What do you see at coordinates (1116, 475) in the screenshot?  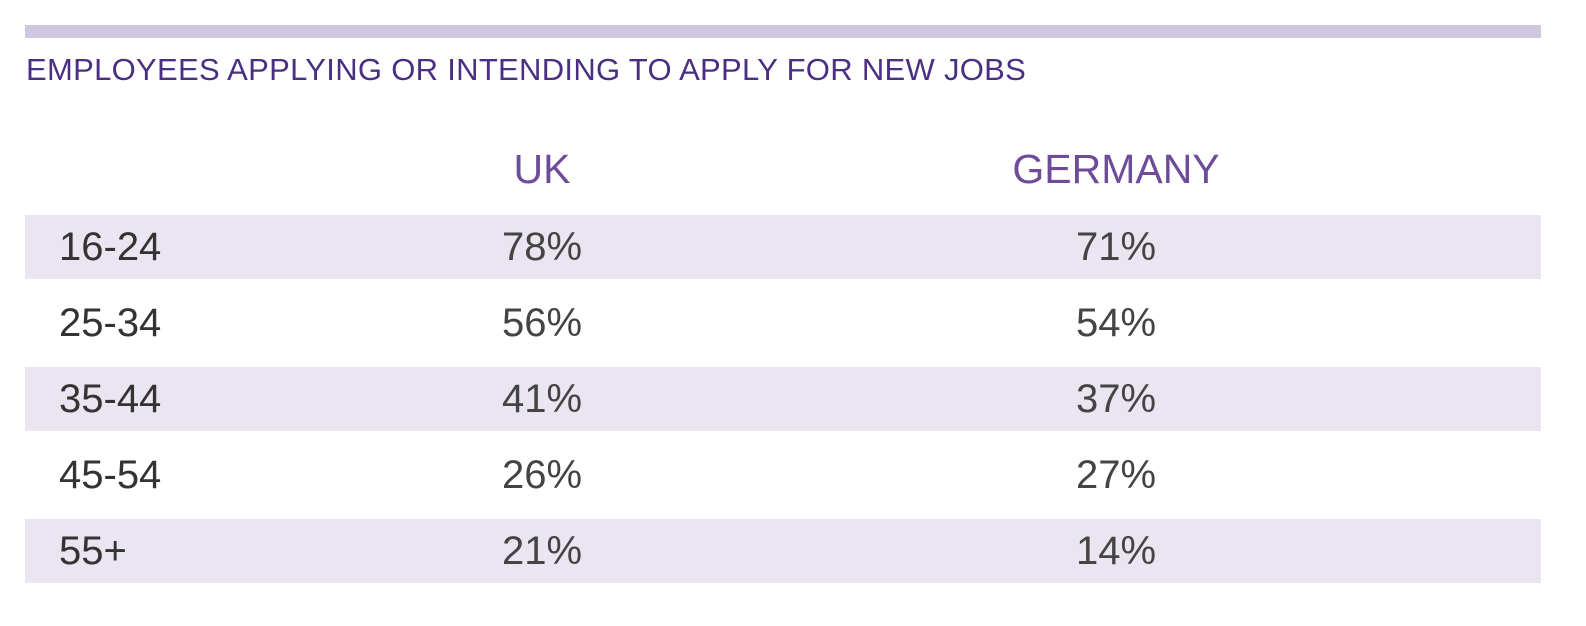 I see `germany-value: 27%` at bounding box center [1116, 475].